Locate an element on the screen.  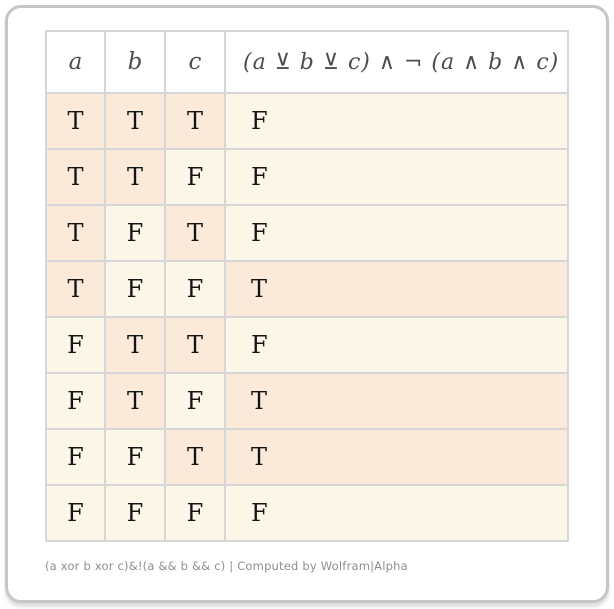
table-row: T T F F is located at coordinates (307, 177).